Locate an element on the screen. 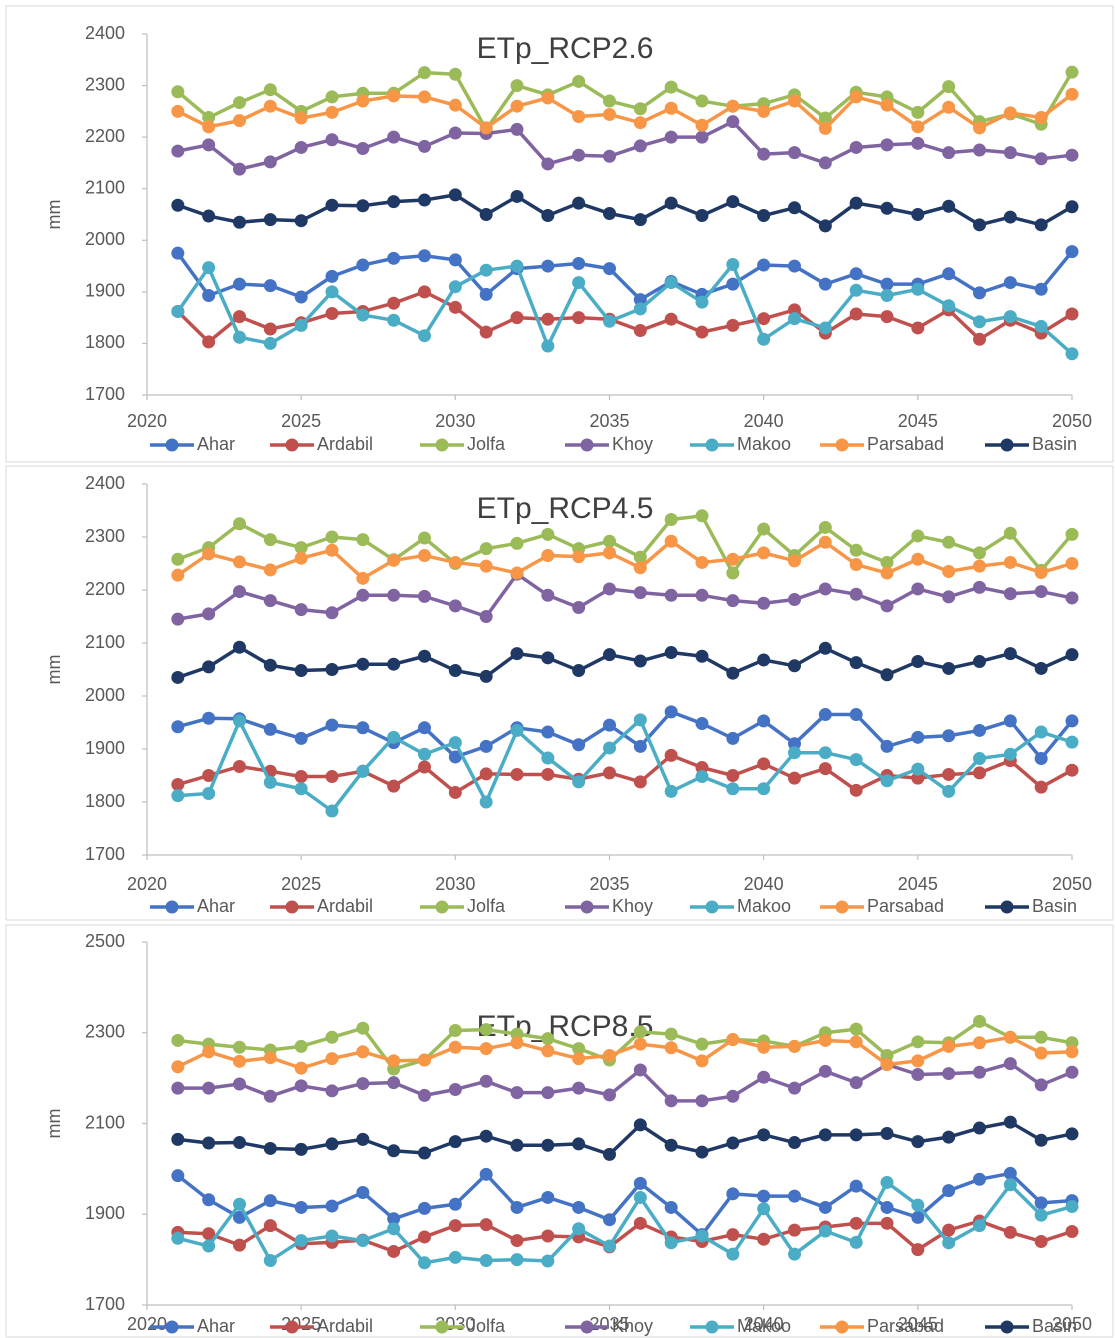  legend-label: Jolfa is located at coordinates (486, 444).